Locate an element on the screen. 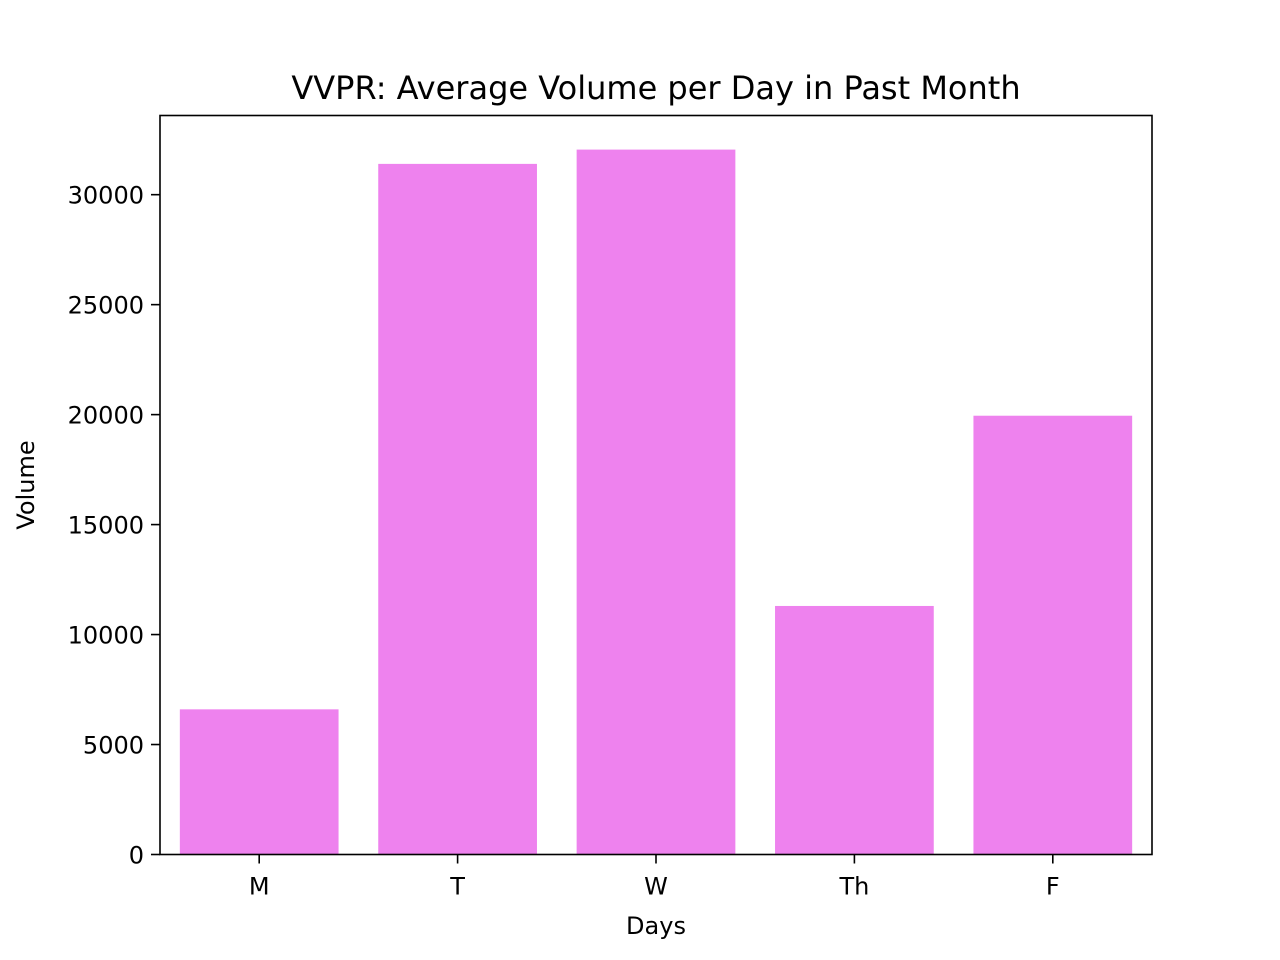 The width and height of the screenshot is (1280, 960). x-tick-label: M is located at coordinates (259, 887).